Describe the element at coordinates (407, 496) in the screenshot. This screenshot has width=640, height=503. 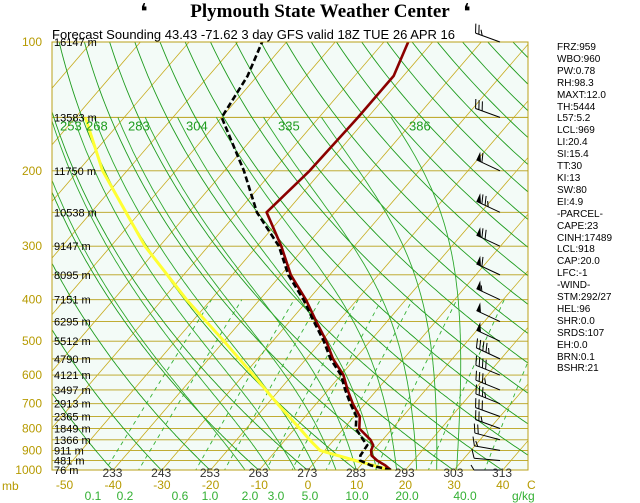
I see `mixing-ratio-label: 20.0` at that location.